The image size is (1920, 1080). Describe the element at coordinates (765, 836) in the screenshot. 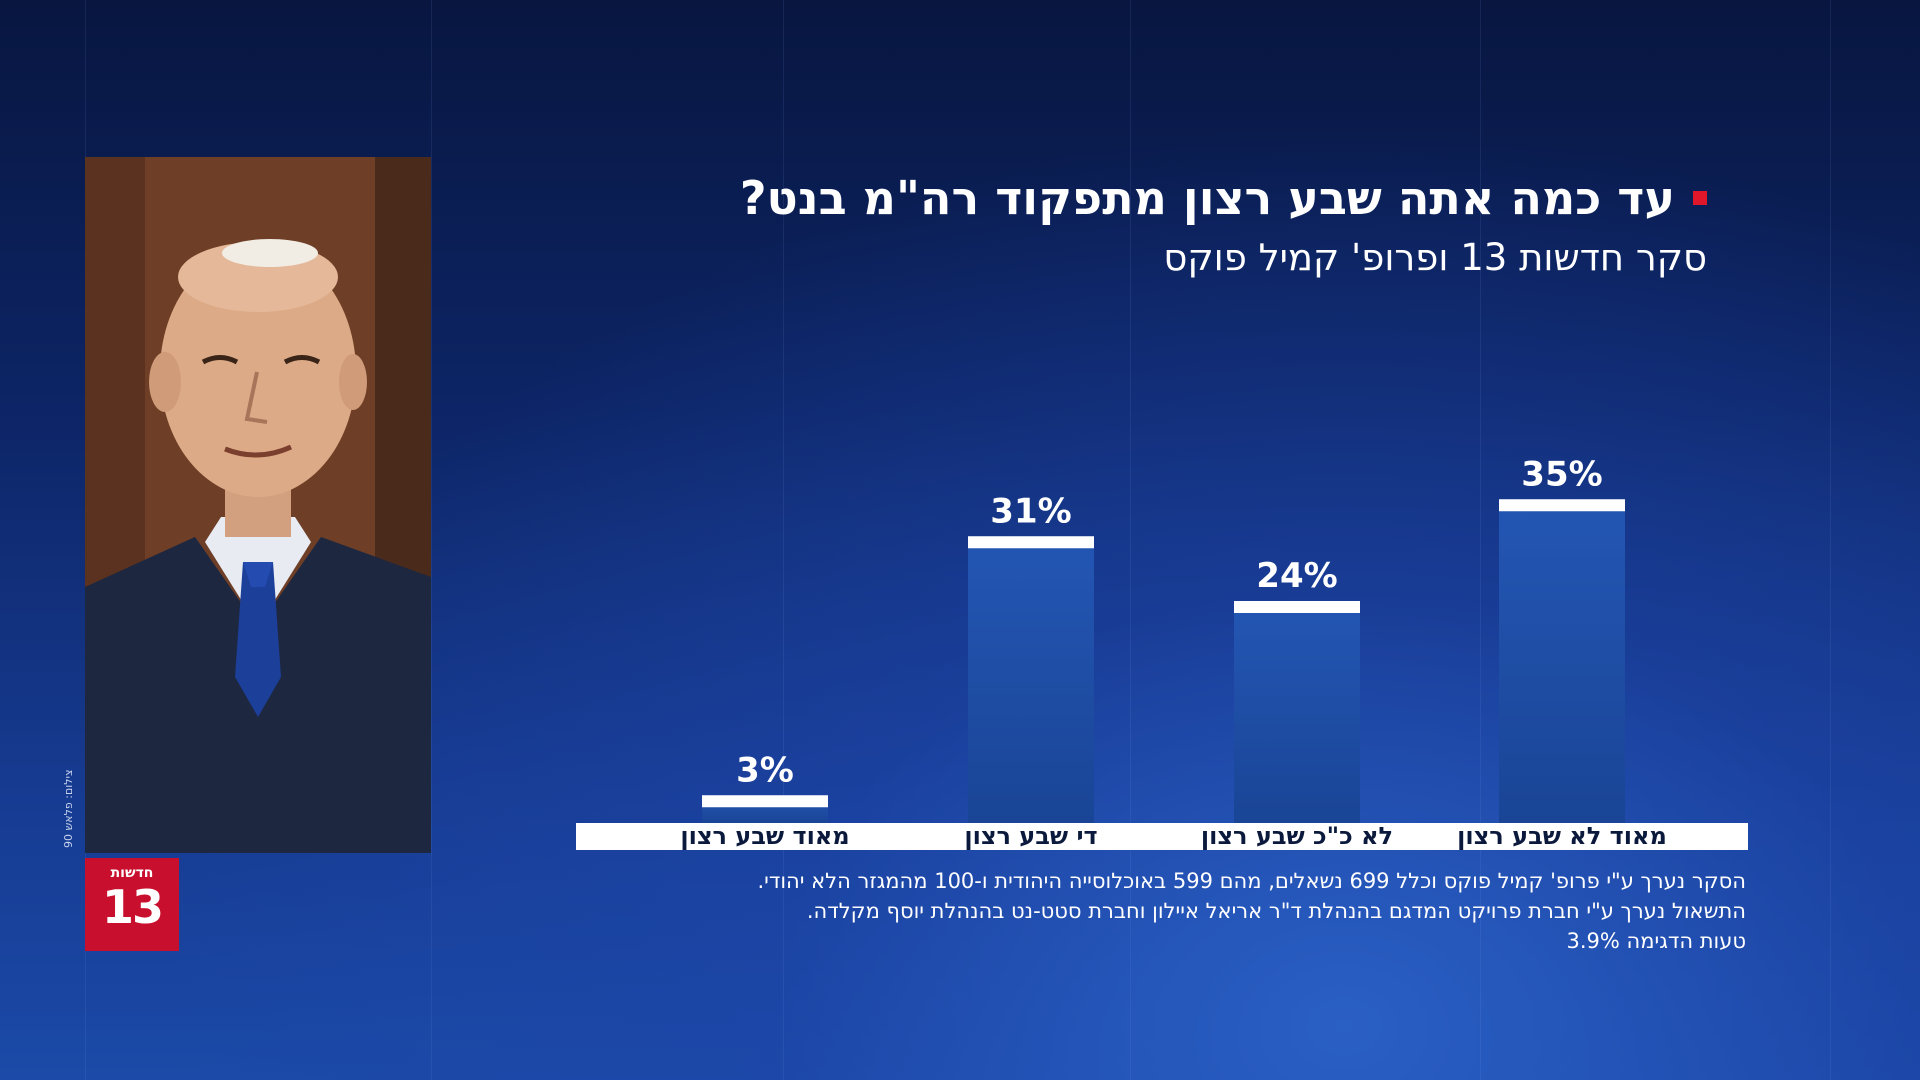

I see `category-label: מאוד שבע רצון` at that location.